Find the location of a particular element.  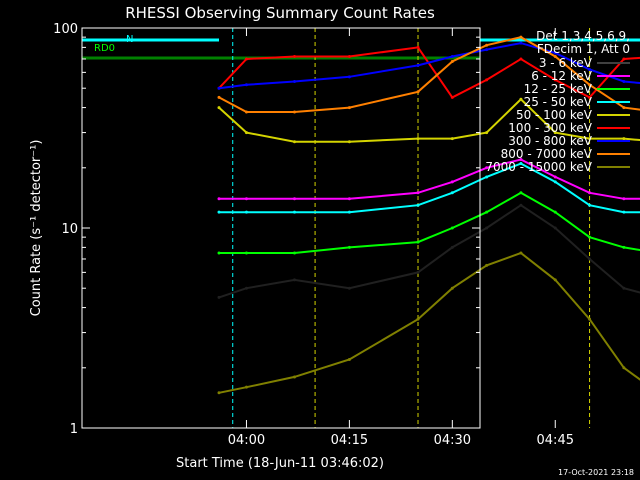

legend-label: 800 - 7000 keV is located at coordinates (547, 154).